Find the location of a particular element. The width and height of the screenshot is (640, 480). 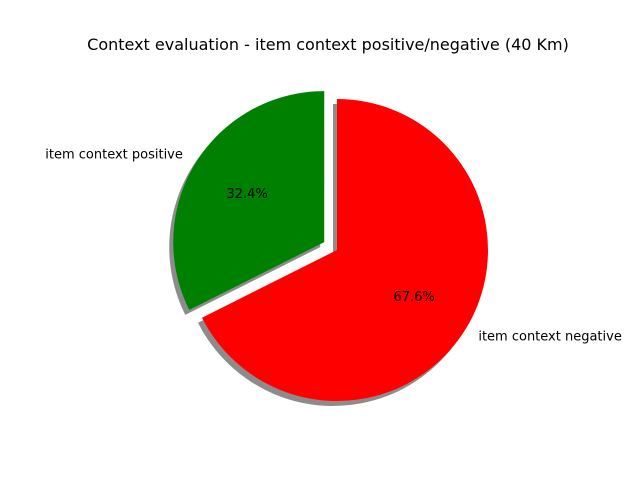

pie-slice-item-context-positive is located at coordinates (249, 200).